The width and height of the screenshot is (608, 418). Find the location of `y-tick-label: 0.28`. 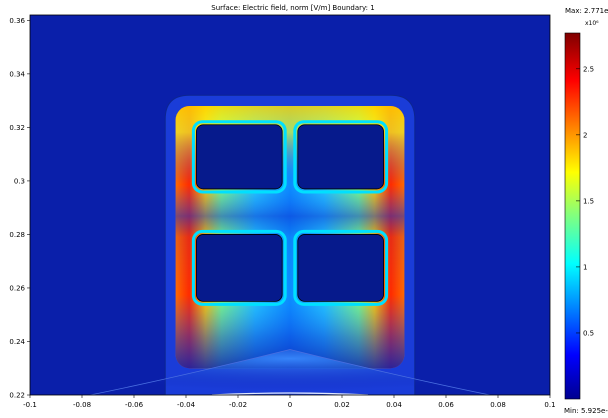

y-tick-label: 0.28 is located at coordinates (17, 235).